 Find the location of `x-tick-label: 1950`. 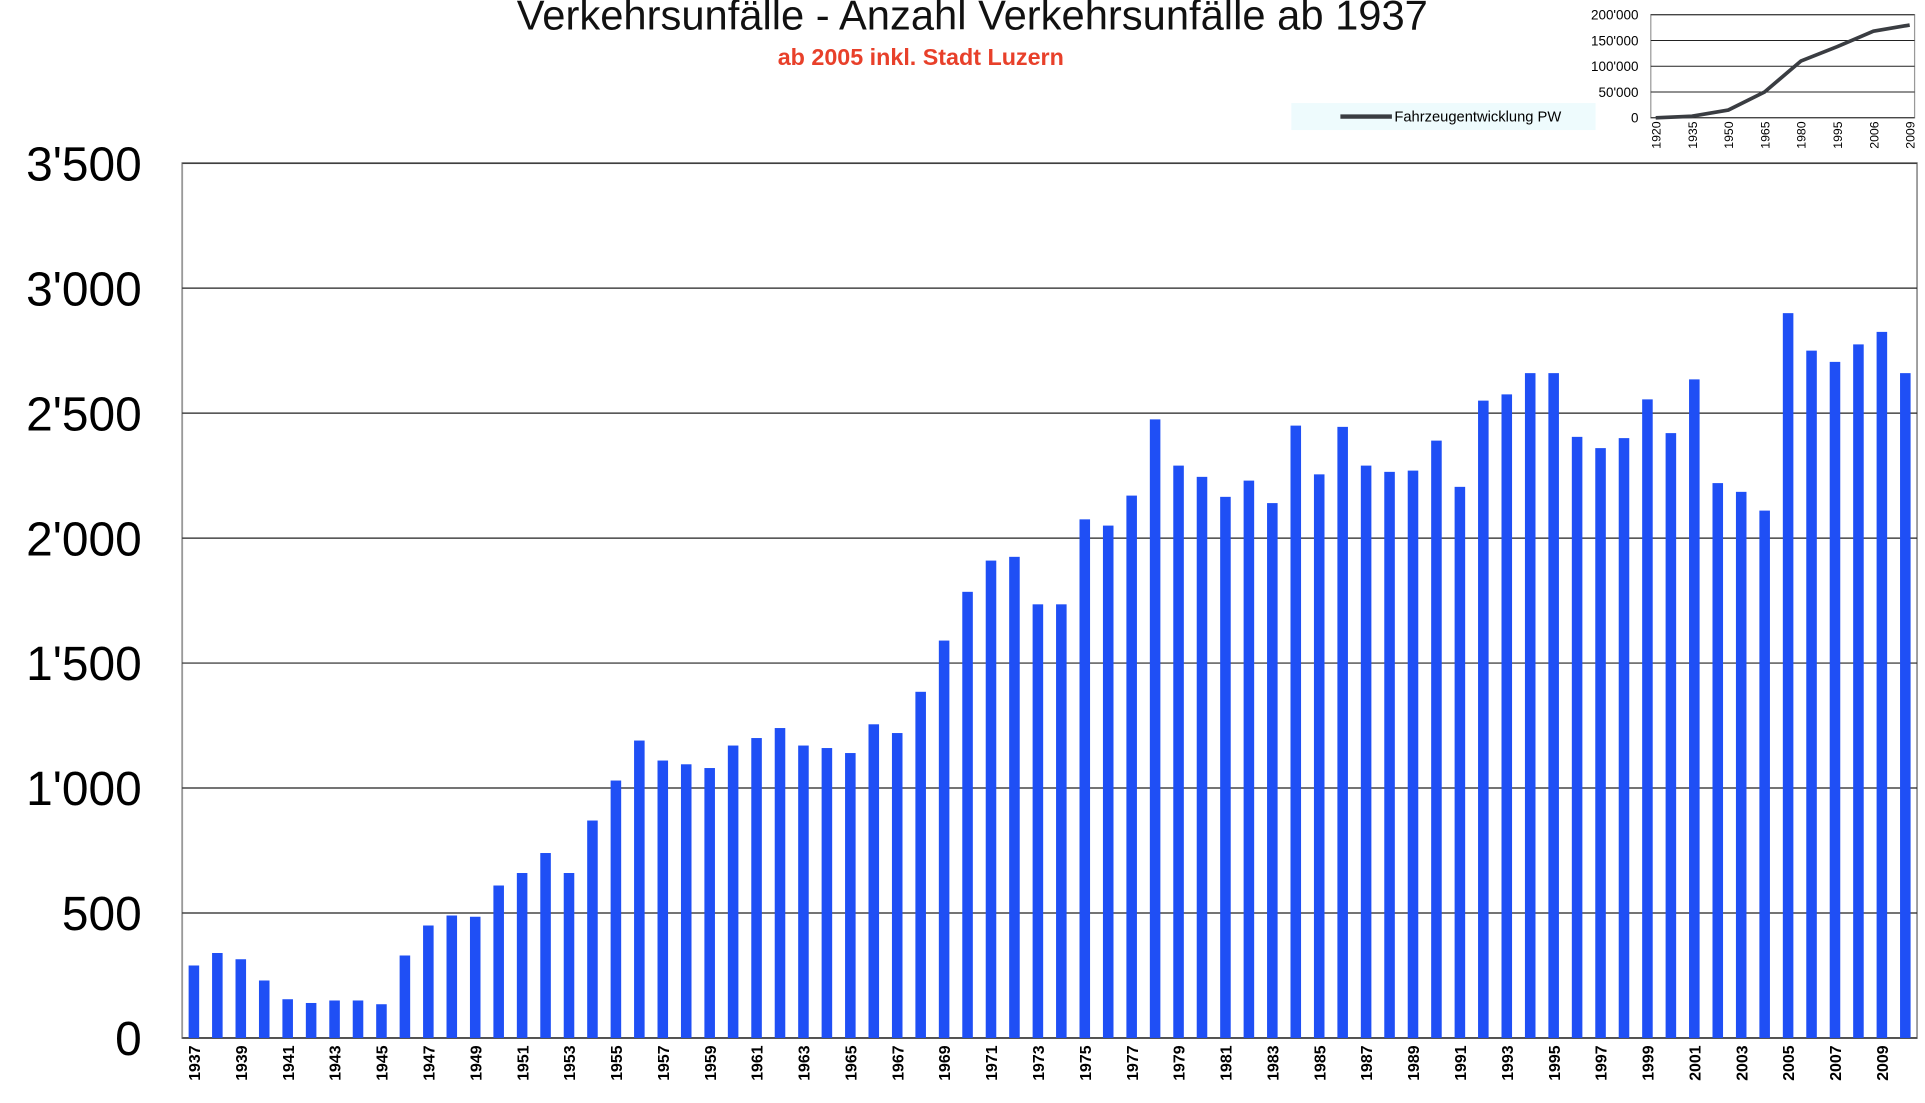

x-tick-label: 1950 is located at coordinates (1729, 134).